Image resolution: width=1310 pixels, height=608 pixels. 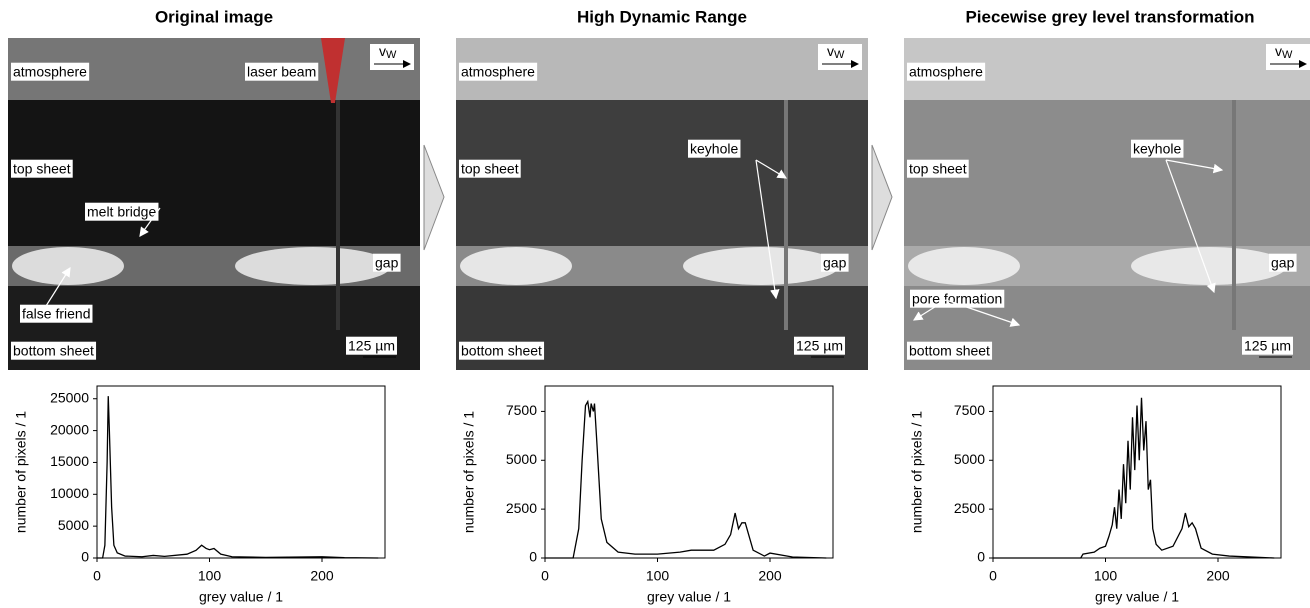 I want to click on laser-beam, so click(x=333, y=70).